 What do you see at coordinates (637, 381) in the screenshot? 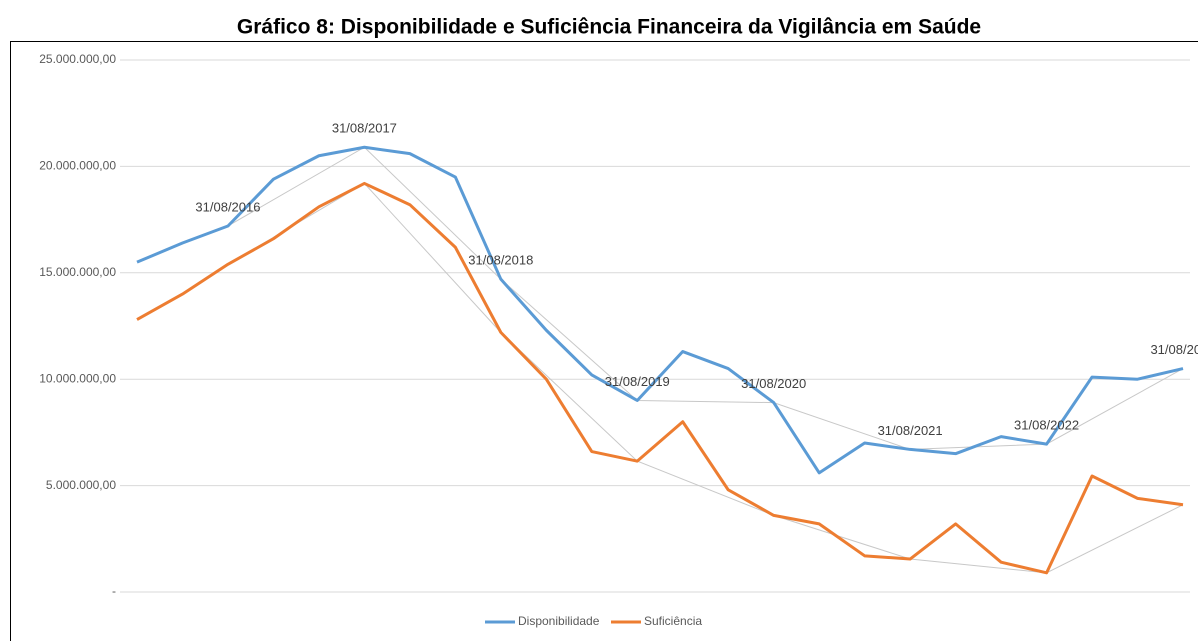
I see `date-annotation: 31/08/2019` at bounding box center [637, 381].